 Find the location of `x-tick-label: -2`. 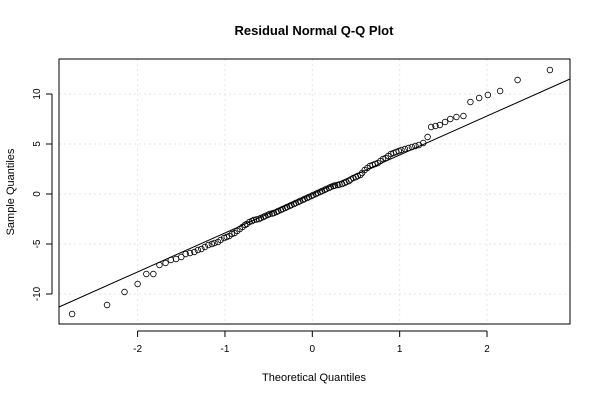

x-tick-label: -2 is located at coordinates (137, 349).